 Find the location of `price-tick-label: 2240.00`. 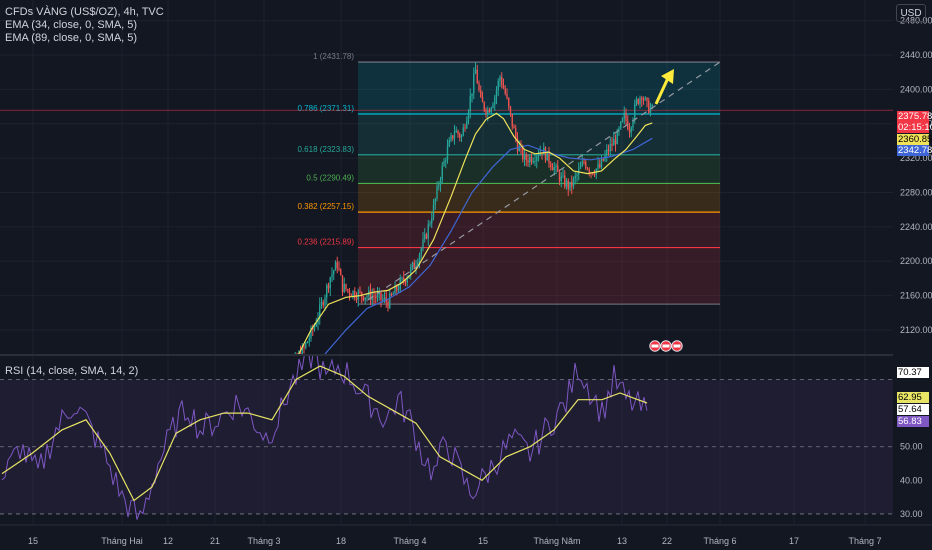

price-tick-label: 2240.00 is located at coordinates (916, 227).